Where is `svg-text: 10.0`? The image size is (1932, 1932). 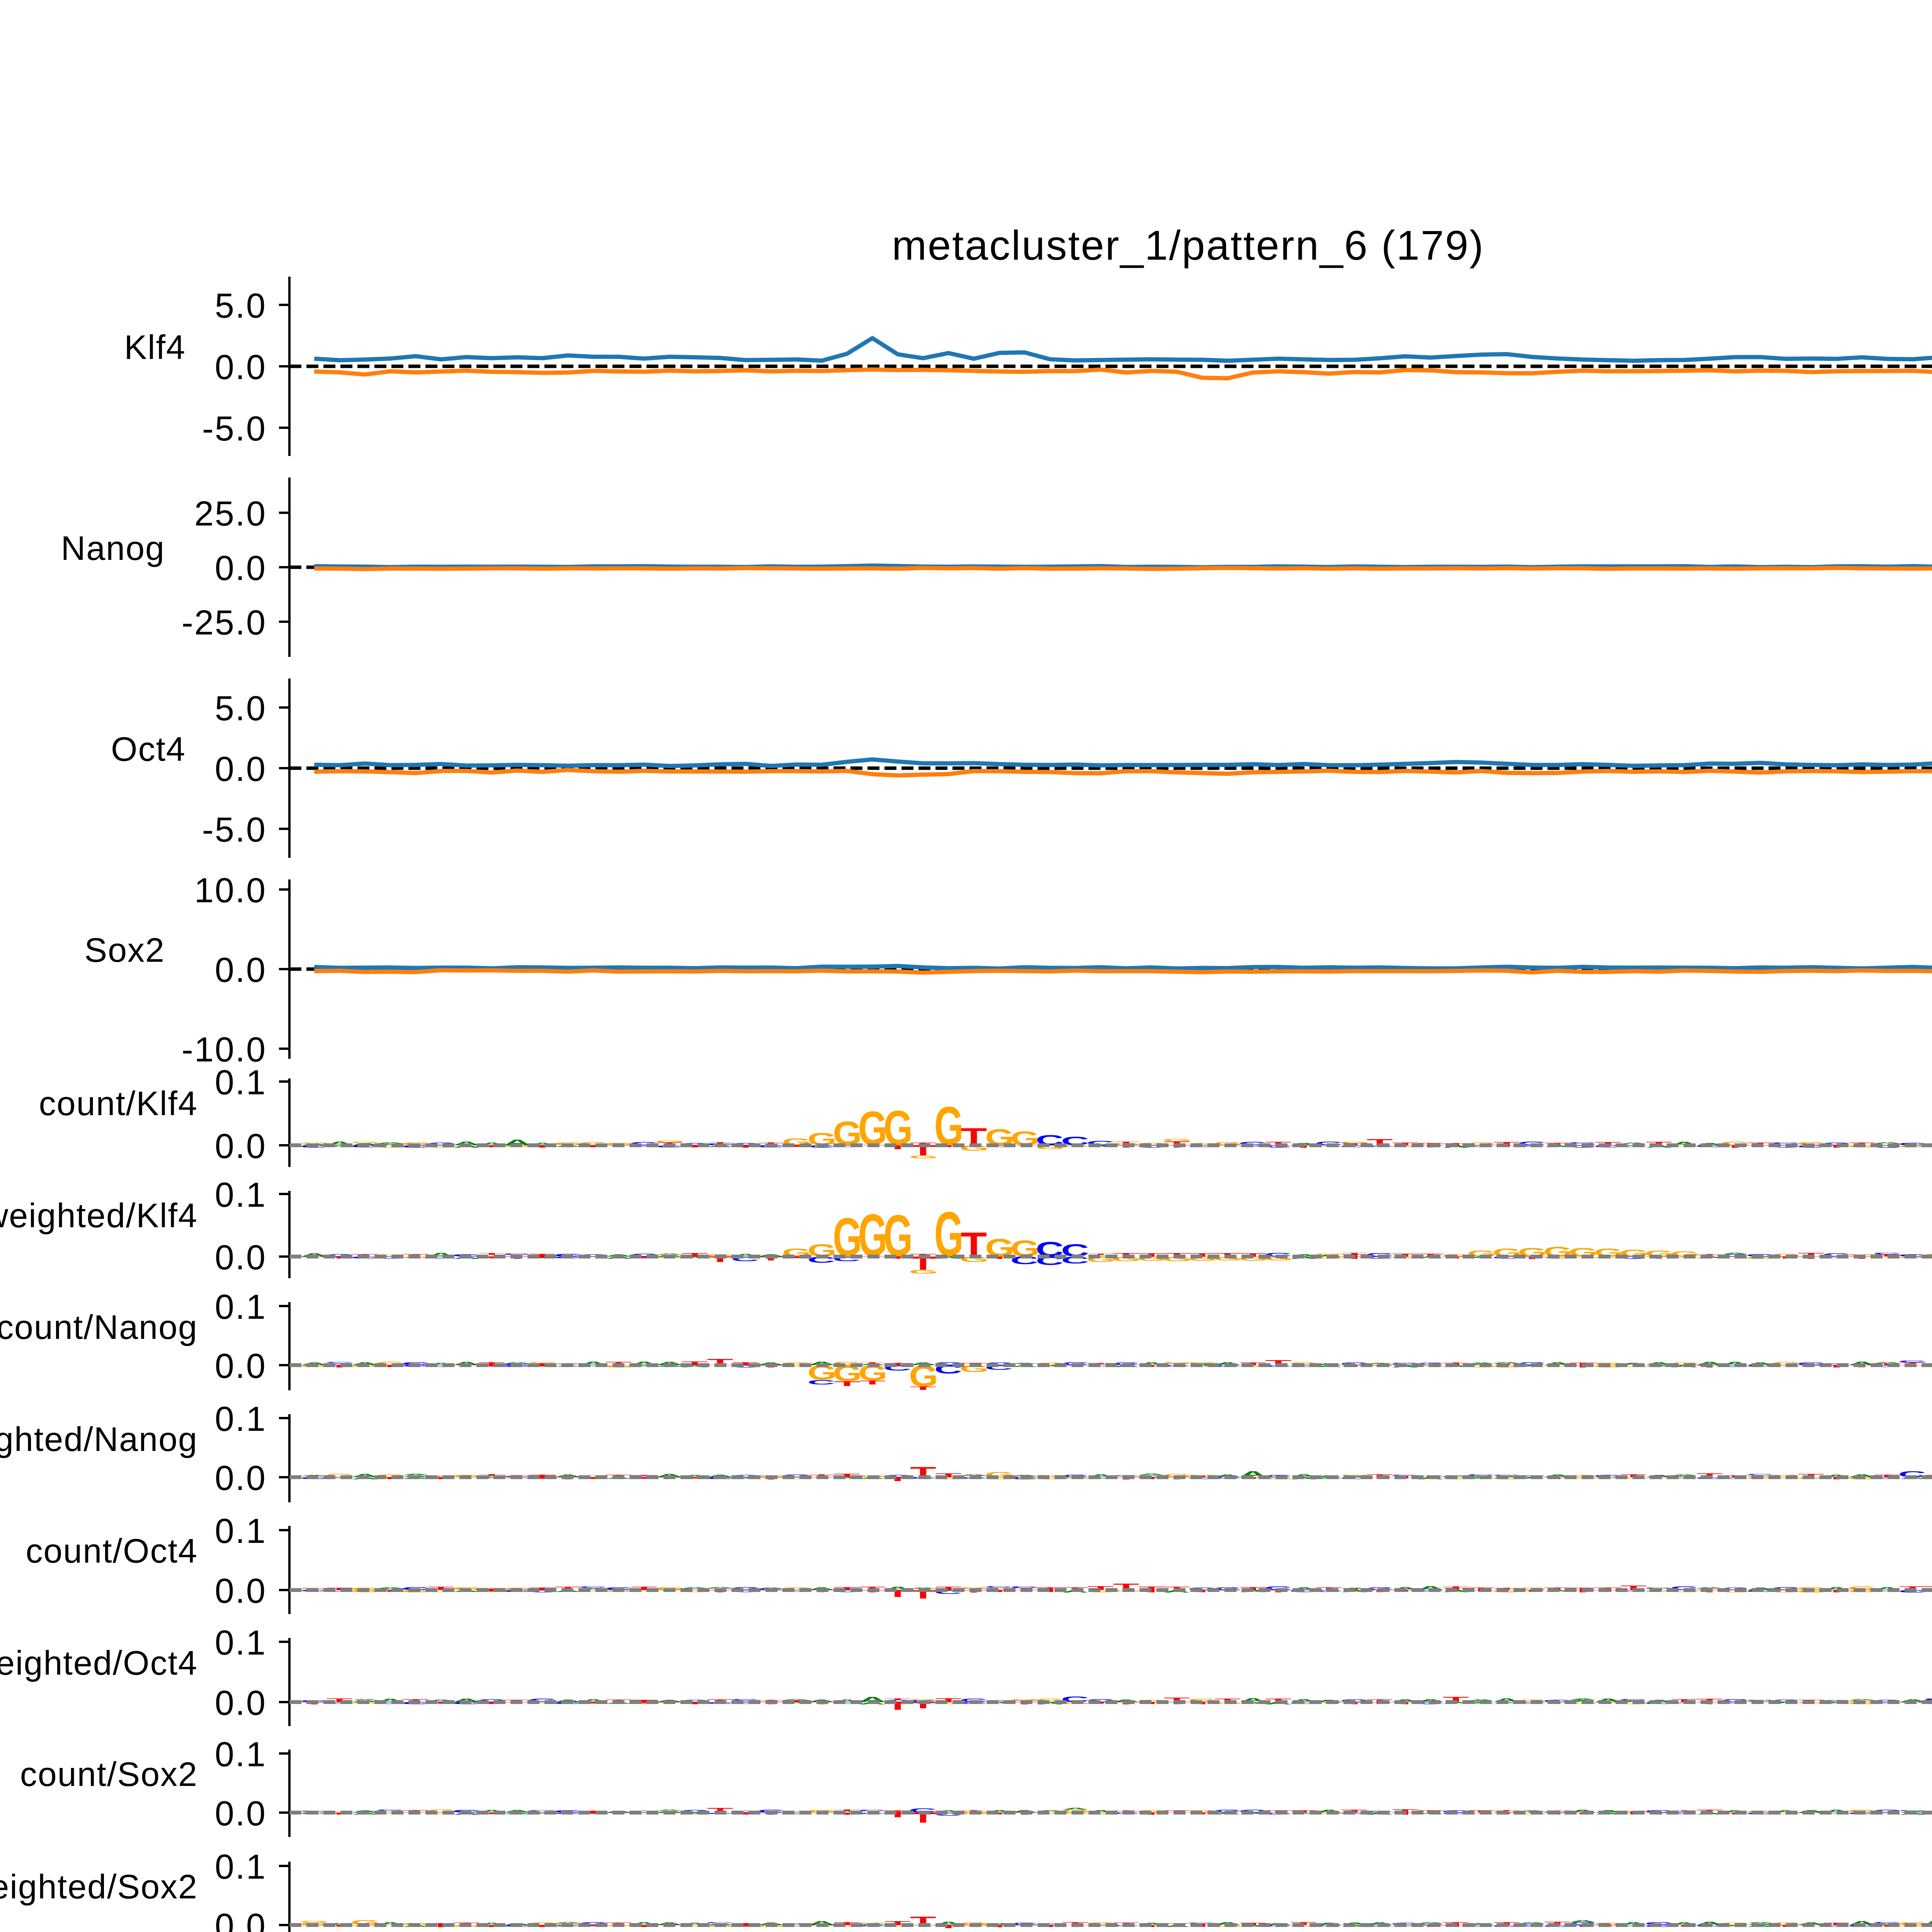
svg-text: 10.0 is located at coordinates (230, 891).